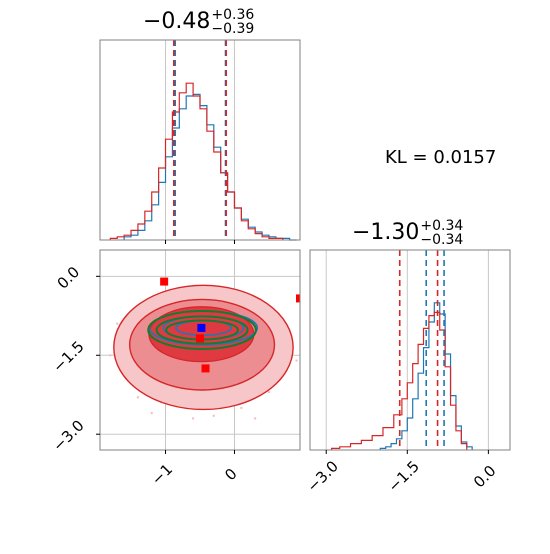 The height and width of the screenshot is (554, 550). What do you see at coordinates (441, 157) in the screenshot?
I see `kl-annotation: KL = 0.0157` at bounding box center [441, 157].